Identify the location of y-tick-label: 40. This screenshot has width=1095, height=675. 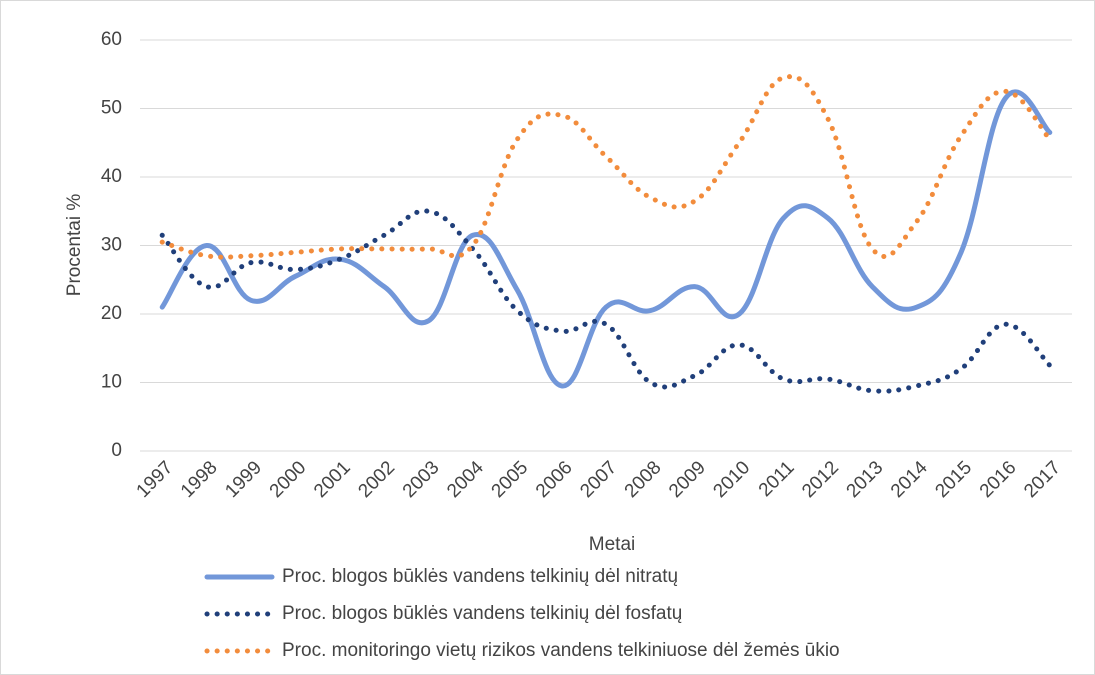
(111, 176).